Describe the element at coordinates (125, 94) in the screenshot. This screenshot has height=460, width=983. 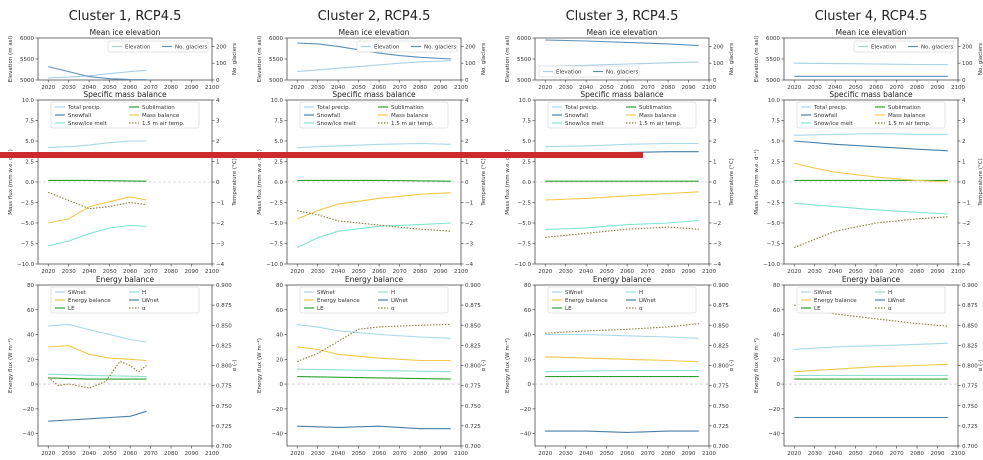
I see `panel-title-r2c1: Specific mass balance` at that location.